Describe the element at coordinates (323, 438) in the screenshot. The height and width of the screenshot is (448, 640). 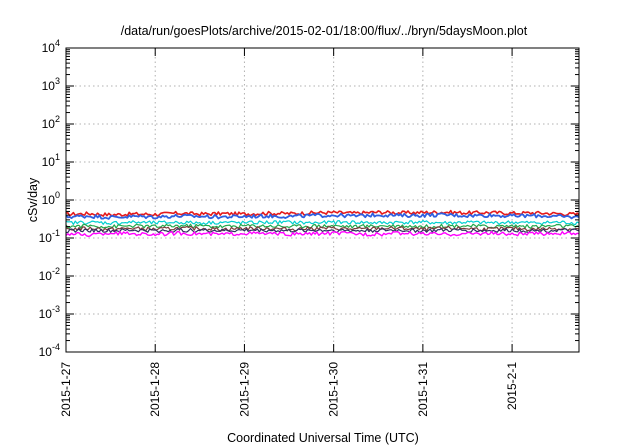
I see `x-axis-label: Coordinated Universal Time (UTC)` at that location.